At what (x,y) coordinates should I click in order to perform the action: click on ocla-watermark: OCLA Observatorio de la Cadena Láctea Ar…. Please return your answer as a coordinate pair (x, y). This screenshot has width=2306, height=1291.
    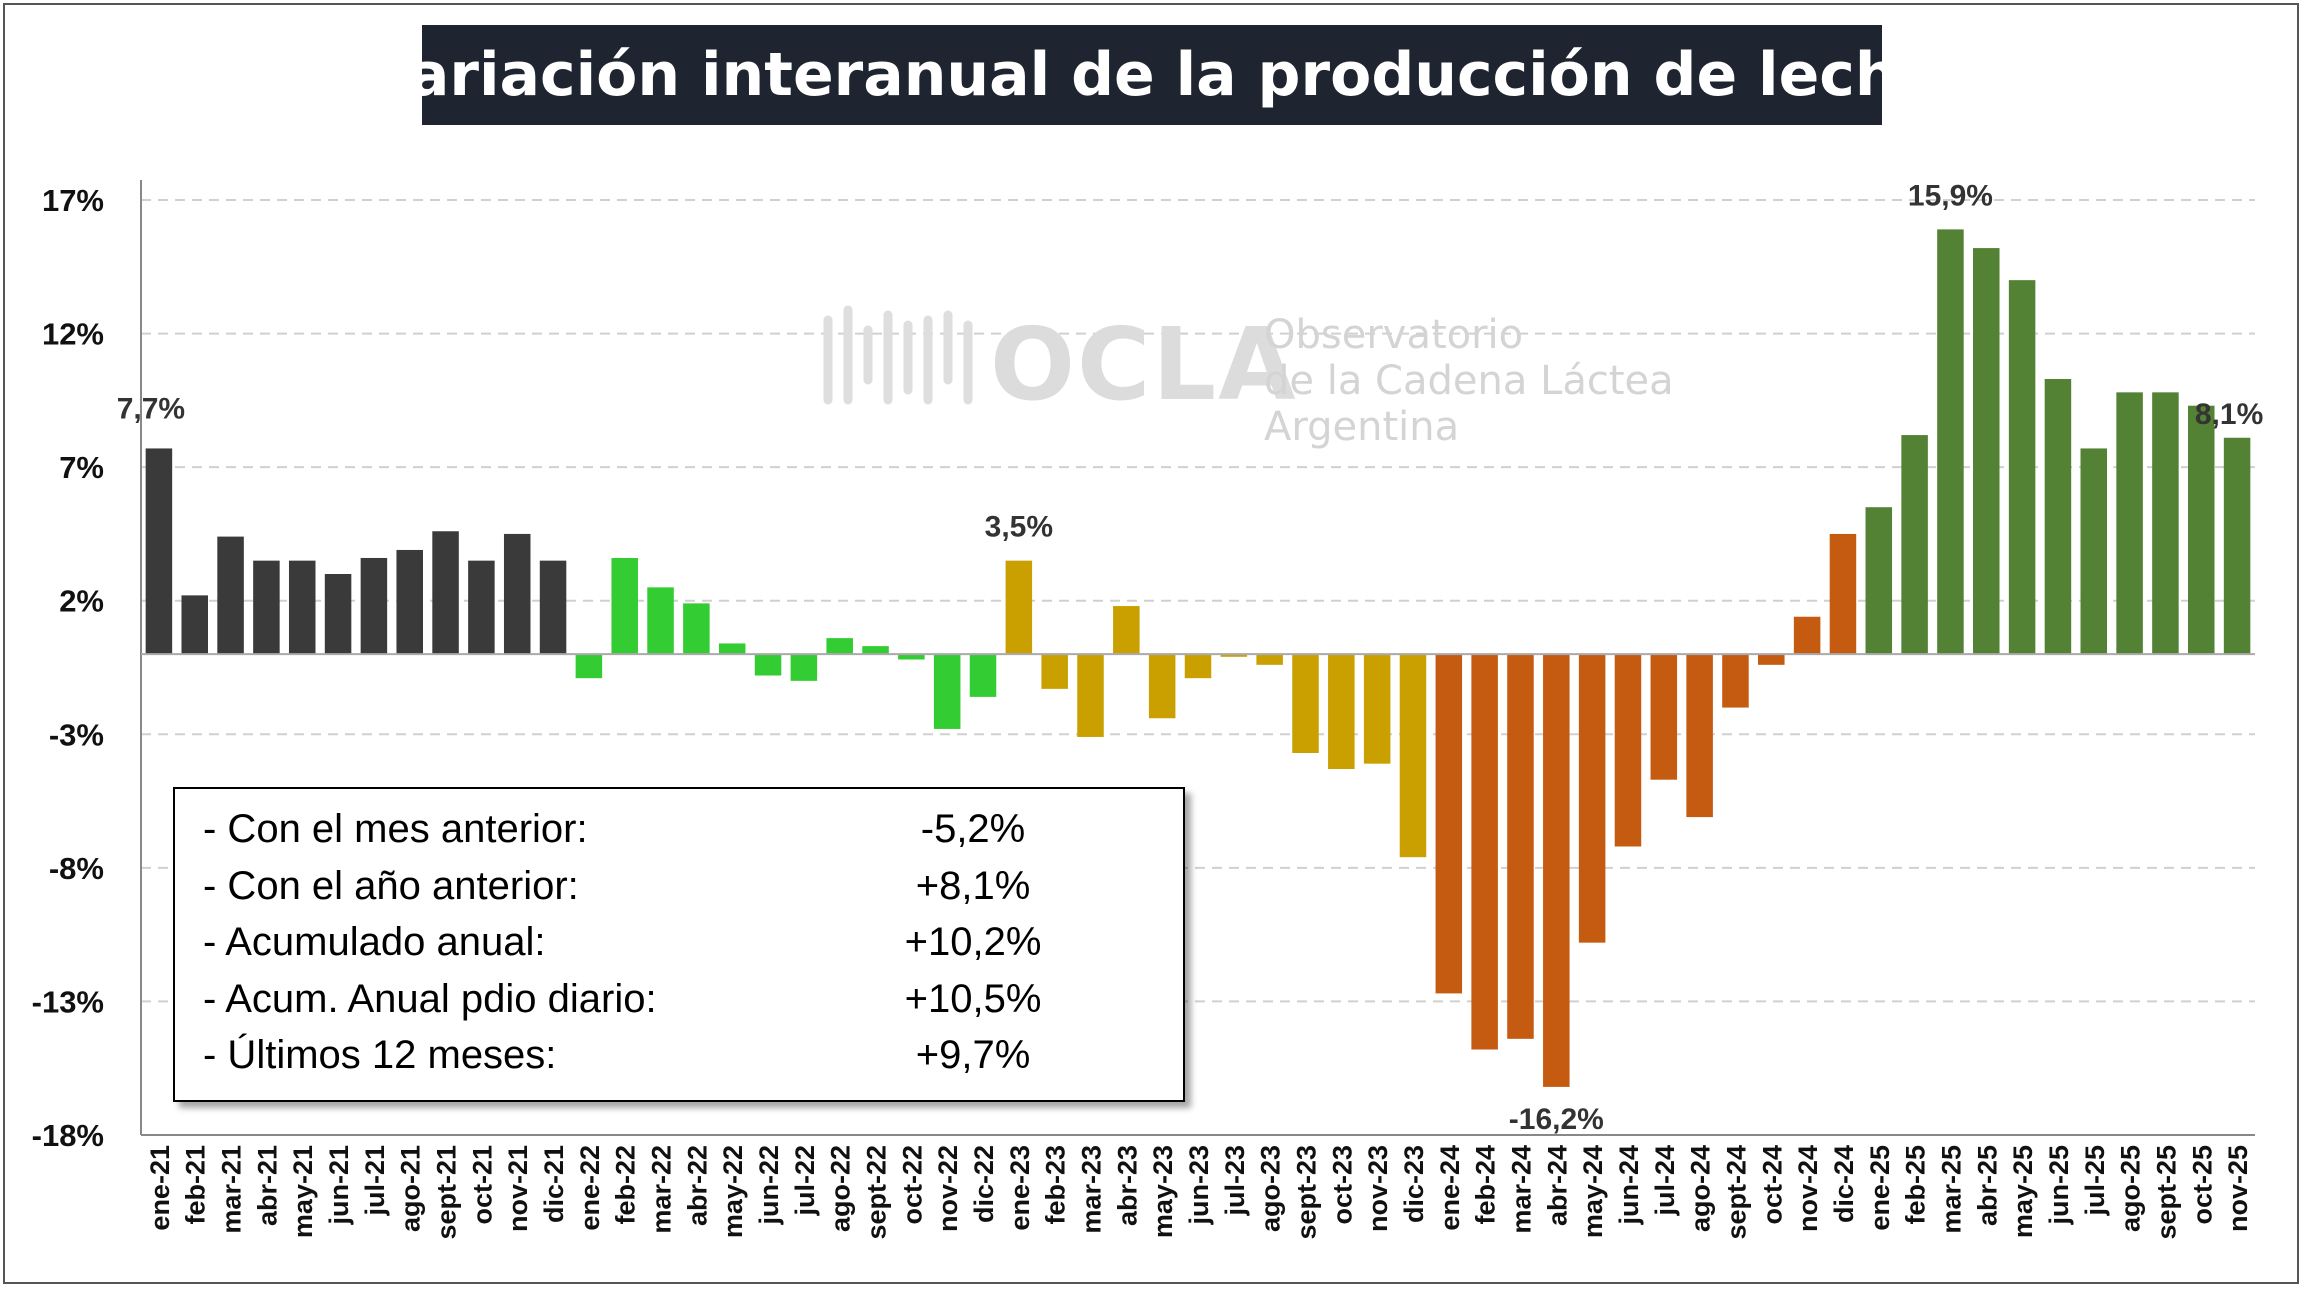
    Looking at the image, I should click on (1246, 380).